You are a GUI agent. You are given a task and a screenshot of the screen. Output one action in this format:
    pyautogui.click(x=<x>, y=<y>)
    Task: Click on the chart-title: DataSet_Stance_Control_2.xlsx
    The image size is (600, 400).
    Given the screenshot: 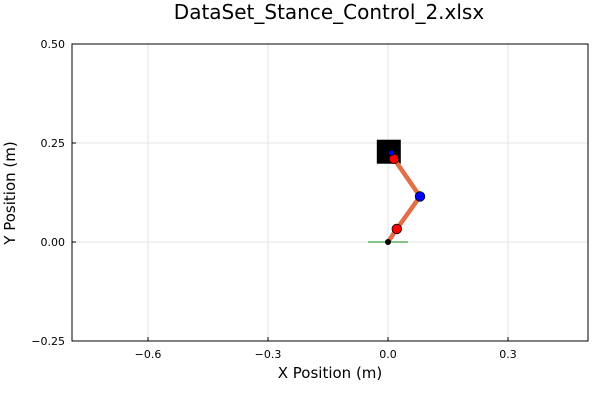 What is the action you would take?
    pyautogui.click(x=329, y=12)
    